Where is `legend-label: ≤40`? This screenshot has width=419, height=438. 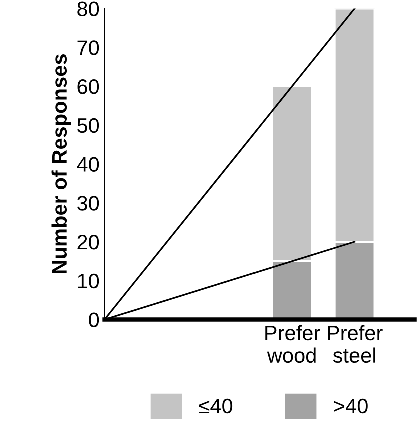
legend-label: ≤40 is located at coordinates (216, 406).